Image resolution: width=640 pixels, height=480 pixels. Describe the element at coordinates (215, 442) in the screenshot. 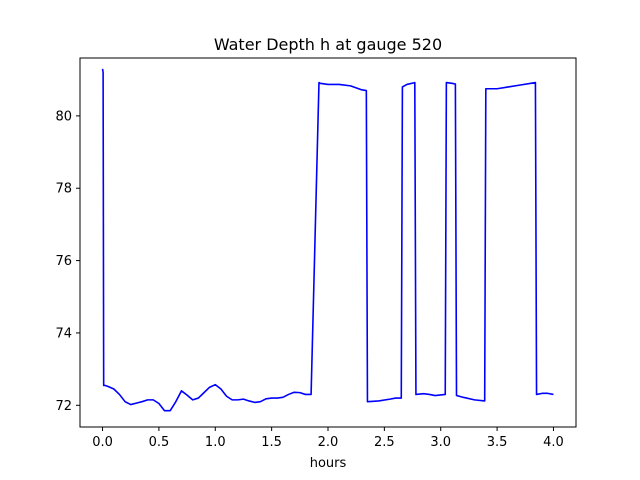

I see `x-tick-label: 1.0` at that location.